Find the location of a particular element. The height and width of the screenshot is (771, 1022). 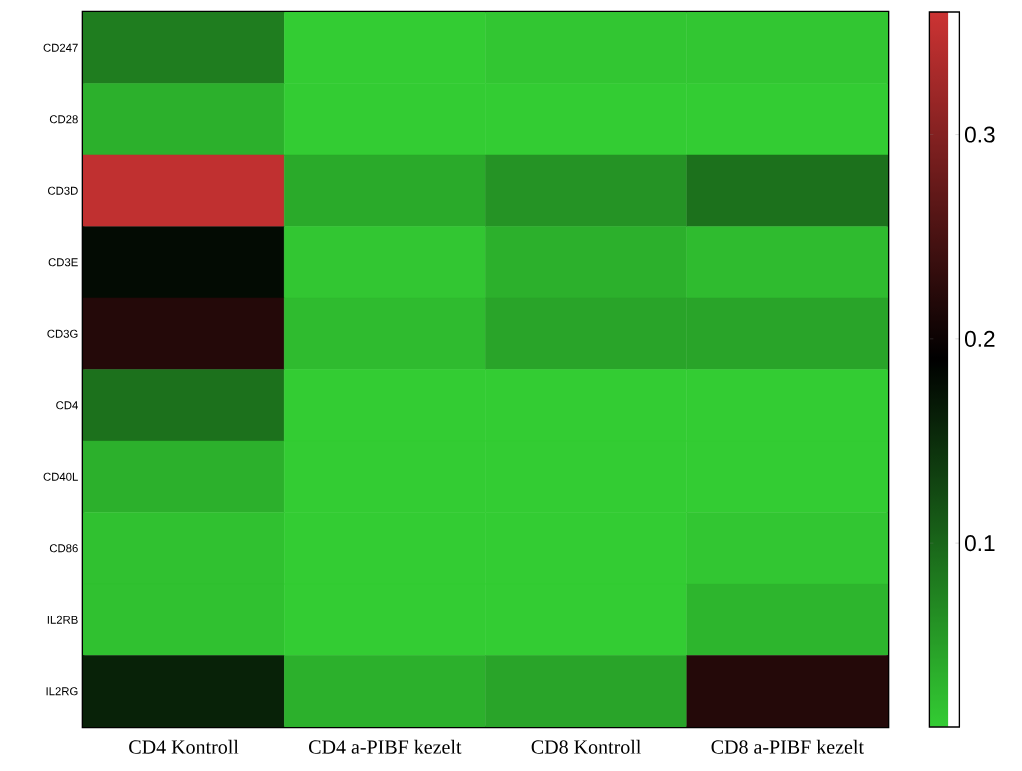

y-tick-label: CD28 is located at coordinates (63, 119).